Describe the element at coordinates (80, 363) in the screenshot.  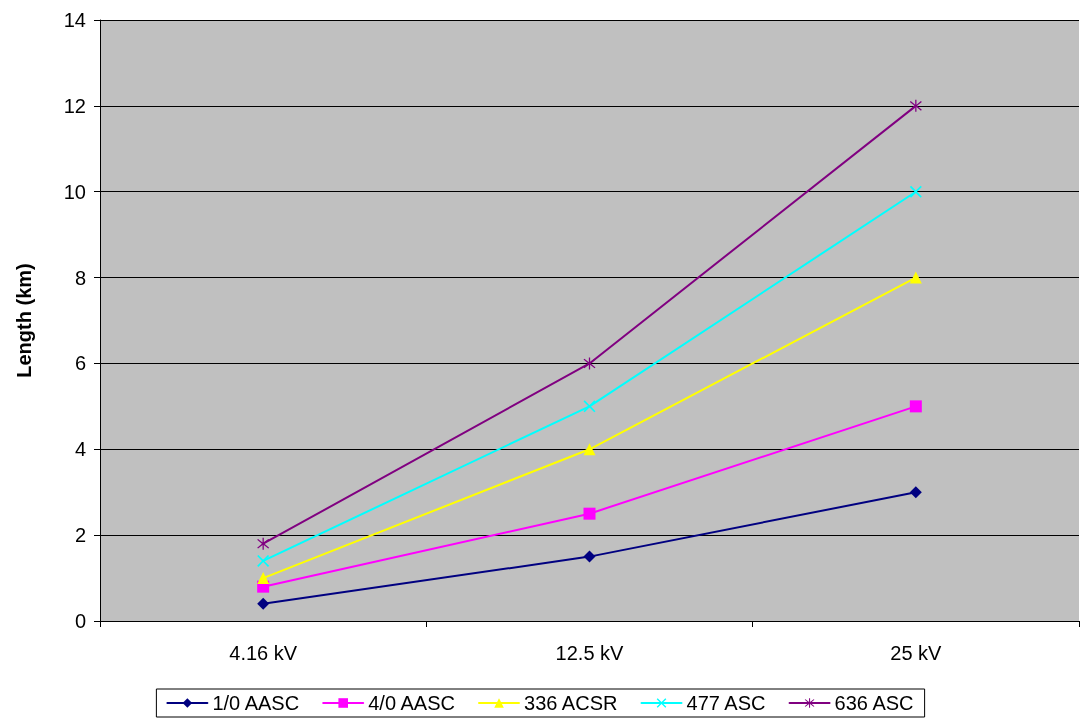
I see `y-tick-label: 6` at that location.